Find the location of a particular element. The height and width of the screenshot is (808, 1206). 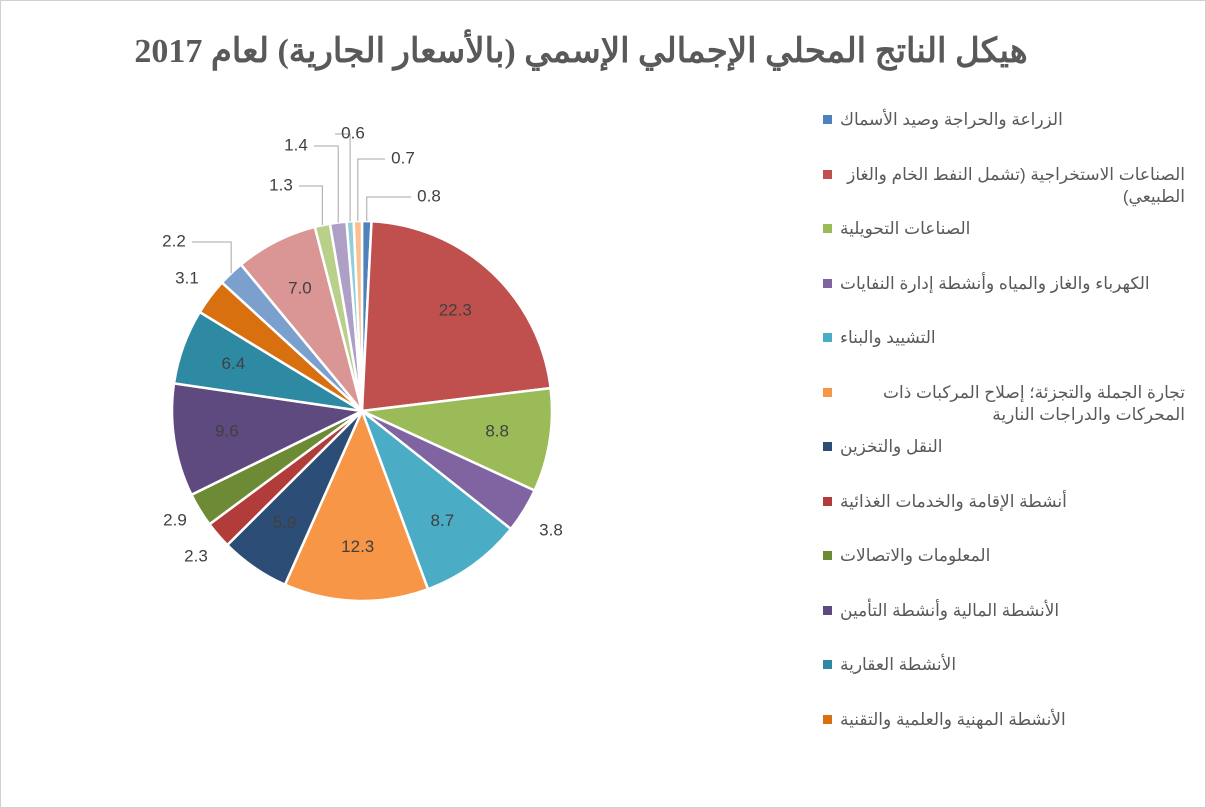

legend-label: التشييد والبناء is located at coordinates (888, 337).